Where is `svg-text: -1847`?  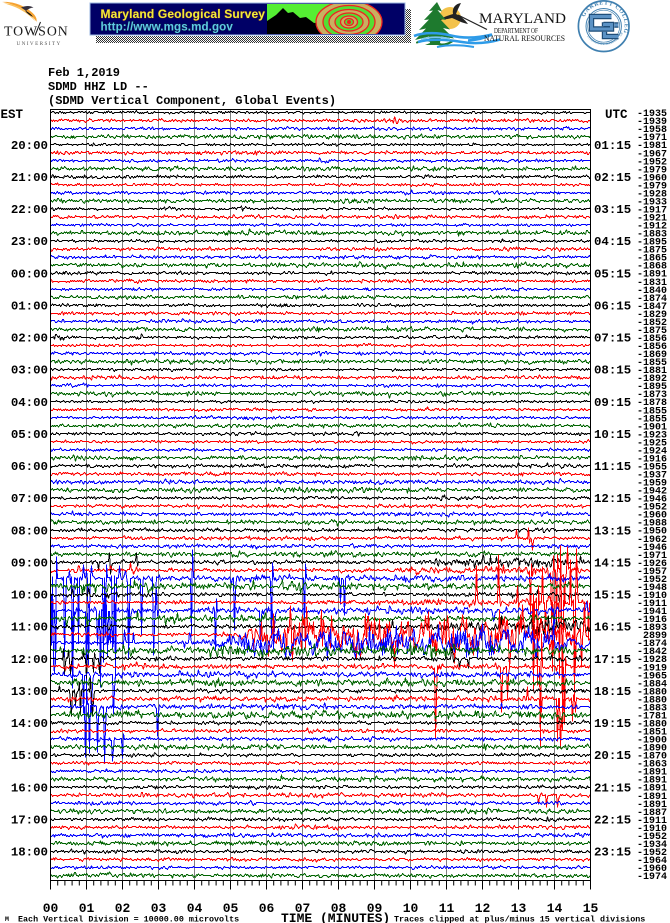
svg-text: -1847 is located at coordinates (652, 307).